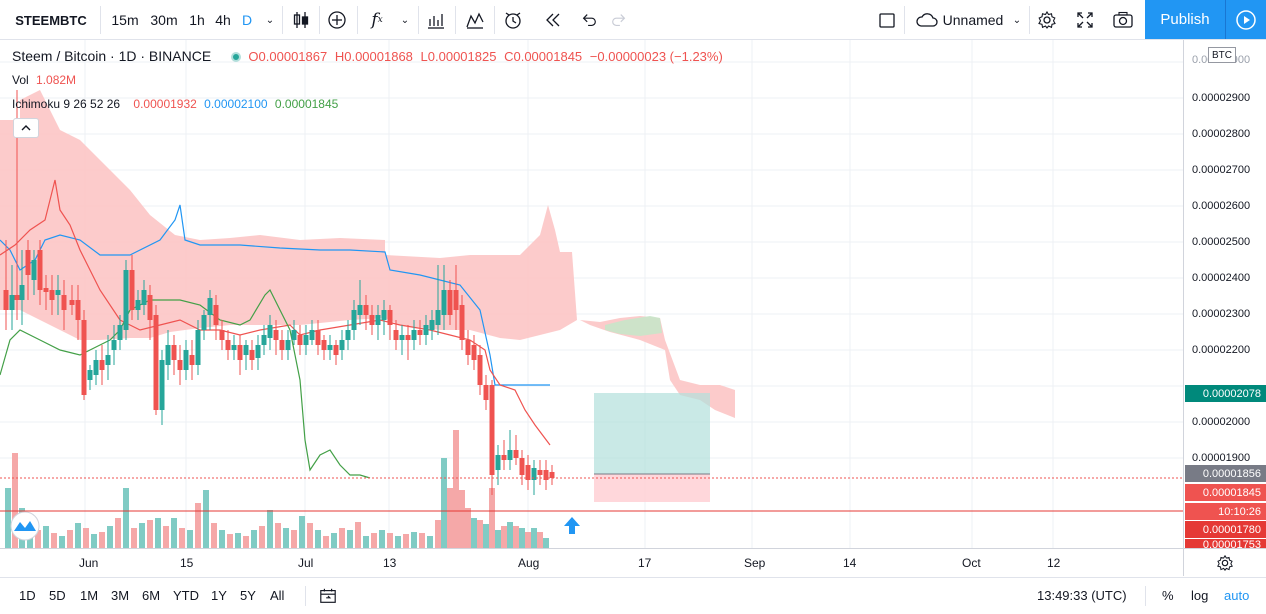 This screenshot has height=614, width=1266. I want to click on legend-title: Steem / Bitcoin · 1D · BINANCE, so click(112, 56).